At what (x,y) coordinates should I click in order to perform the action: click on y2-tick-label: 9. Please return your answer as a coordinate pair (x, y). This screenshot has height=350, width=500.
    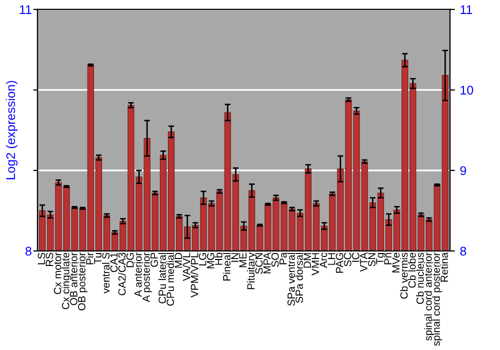
    Looking at the image, I should click on (463, 171).